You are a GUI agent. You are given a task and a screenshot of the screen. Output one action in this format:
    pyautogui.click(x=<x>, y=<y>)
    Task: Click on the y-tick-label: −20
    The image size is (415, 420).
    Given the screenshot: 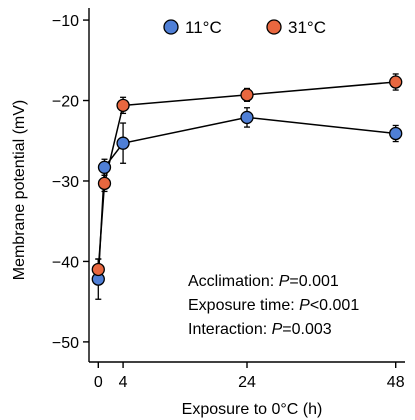 What is the action you would take?
    pyautogui.click(x=65, y=102)
    